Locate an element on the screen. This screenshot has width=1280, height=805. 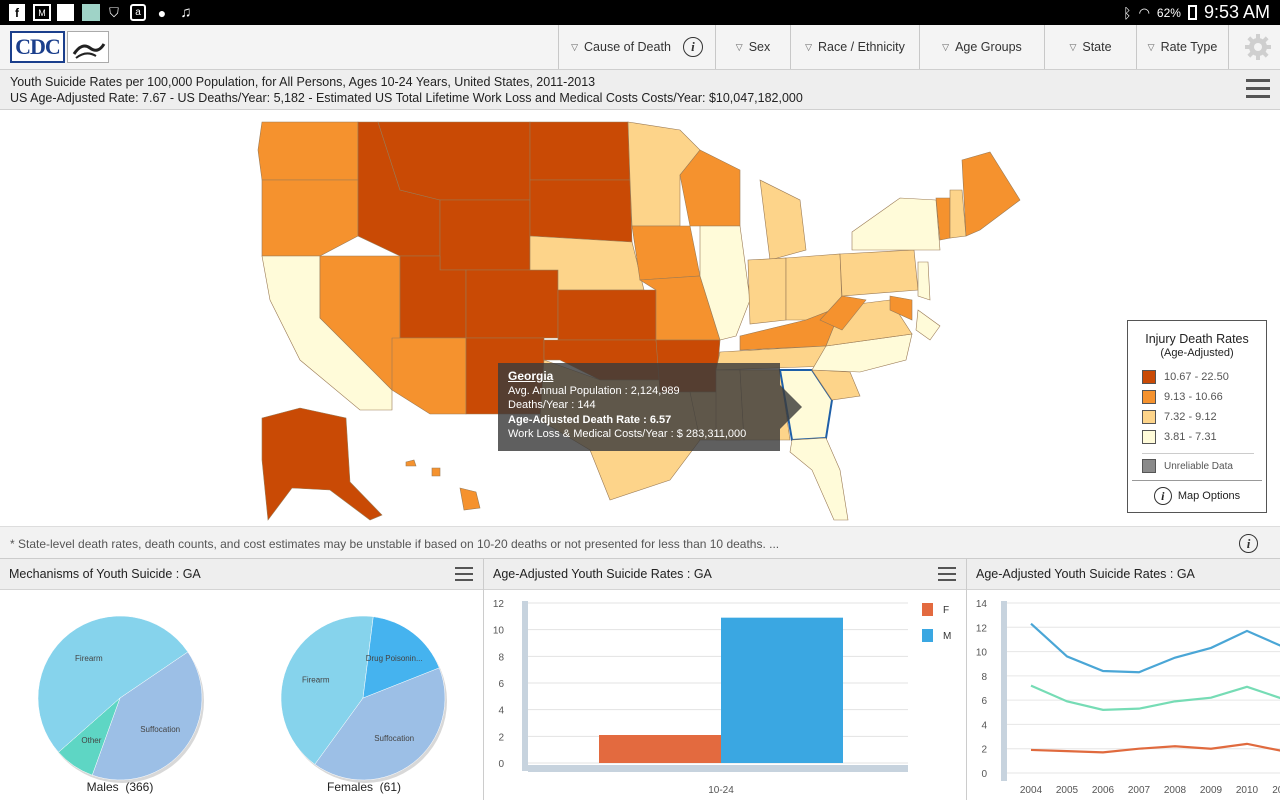
filter-sex: ▽ Sex is located at coordinates (752, 47).